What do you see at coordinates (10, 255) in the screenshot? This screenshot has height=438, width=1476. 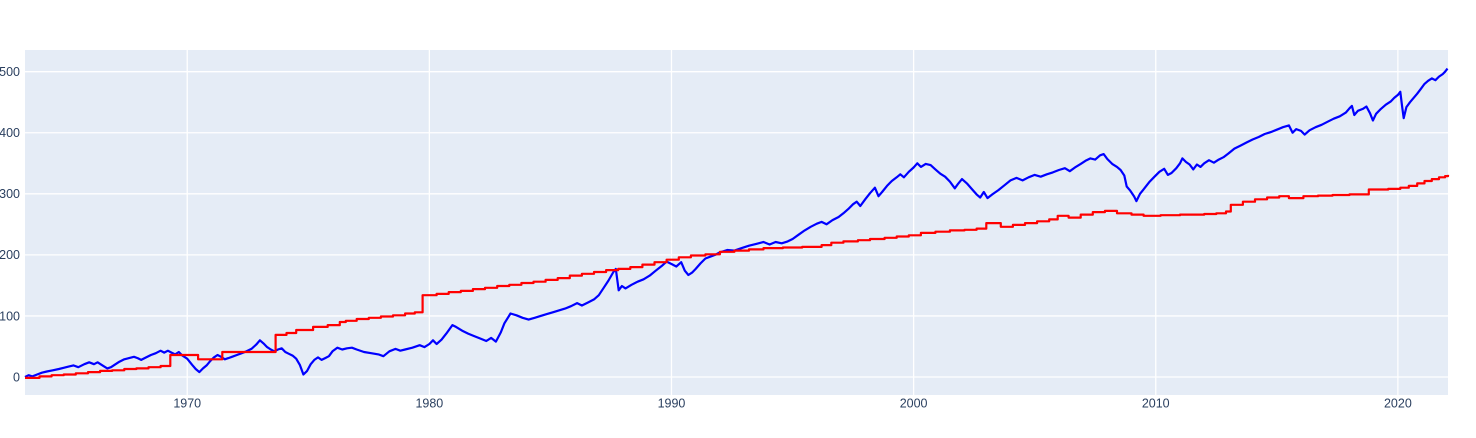 I see `y-tick-label: 200` at bounding box center [10, 255].